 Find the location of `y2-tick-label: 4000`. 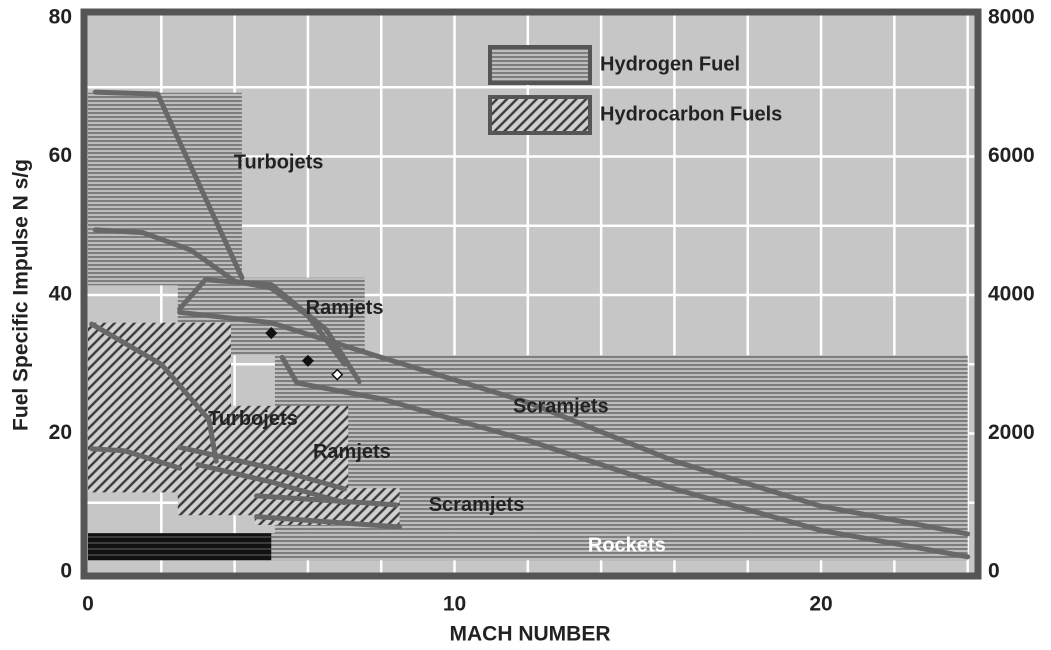

y2-tick-label: 4000 is located at coordinates (1011, 294).